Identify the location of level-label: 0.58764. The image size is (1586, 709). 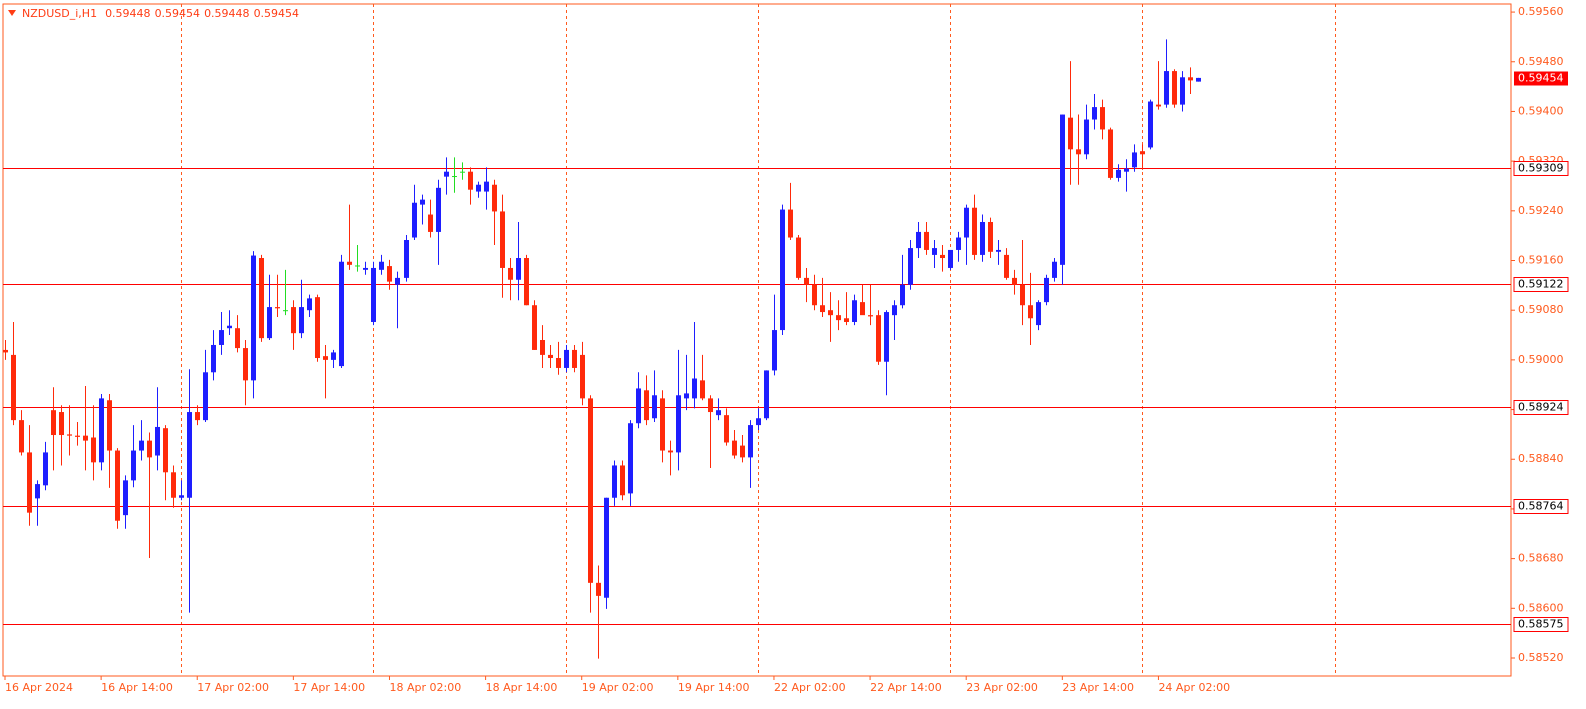
(1541, 506).